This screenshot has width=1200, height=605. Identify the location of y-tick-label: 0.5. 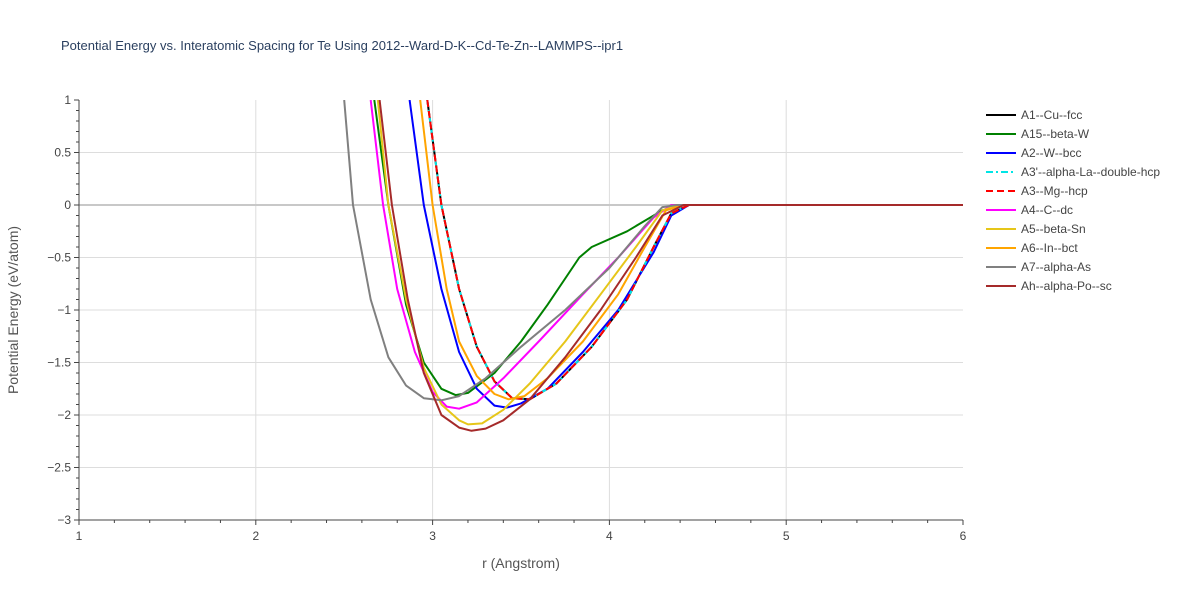
(62, 153).